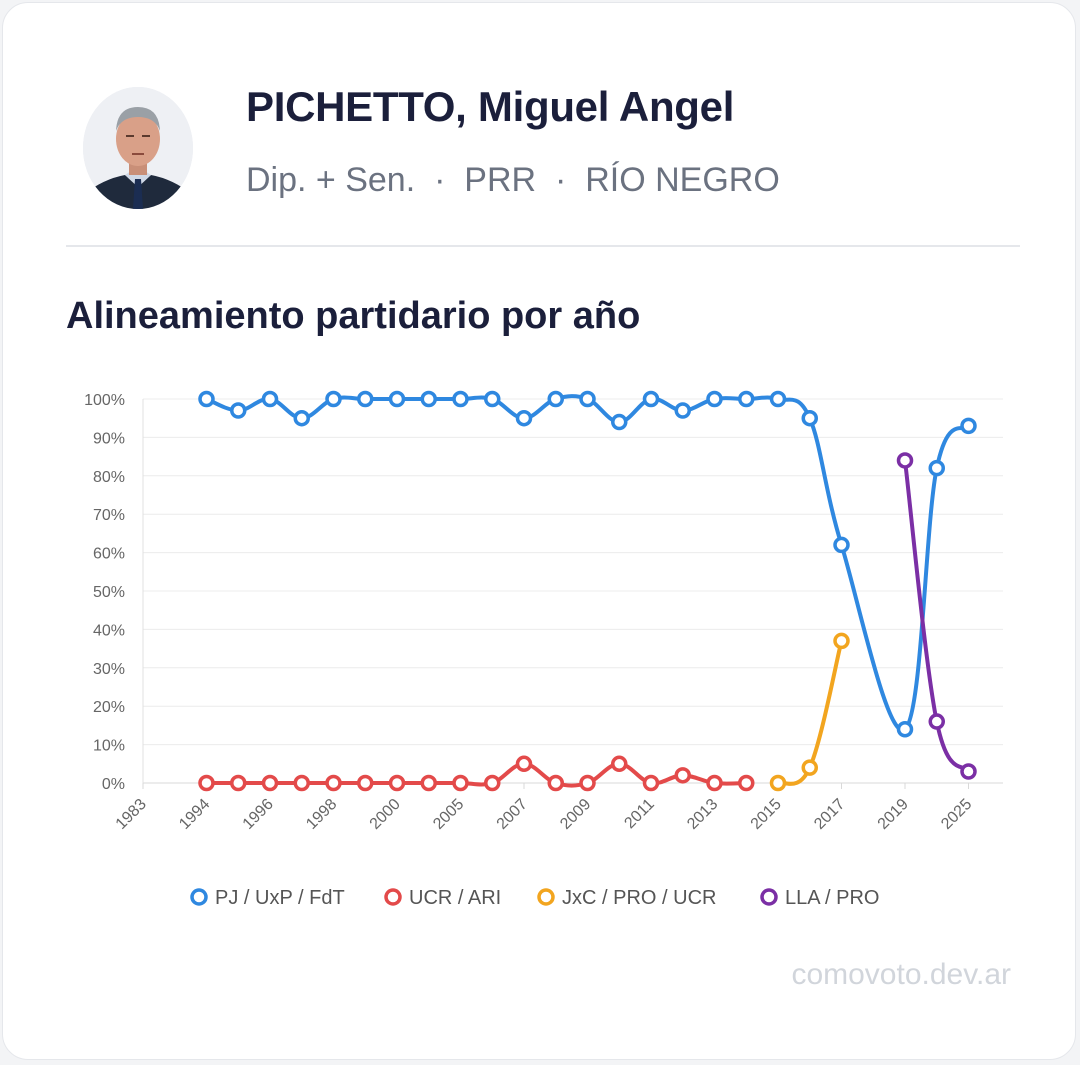  I want to click on y-tick-label: 100%, so click(104, 400).